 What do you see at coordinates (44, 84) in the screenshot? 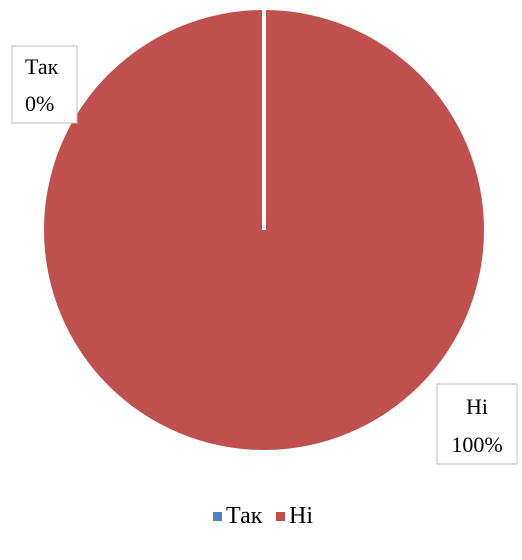
I see `data-label-tak: Так 0%` at bounding box center [44, 84].